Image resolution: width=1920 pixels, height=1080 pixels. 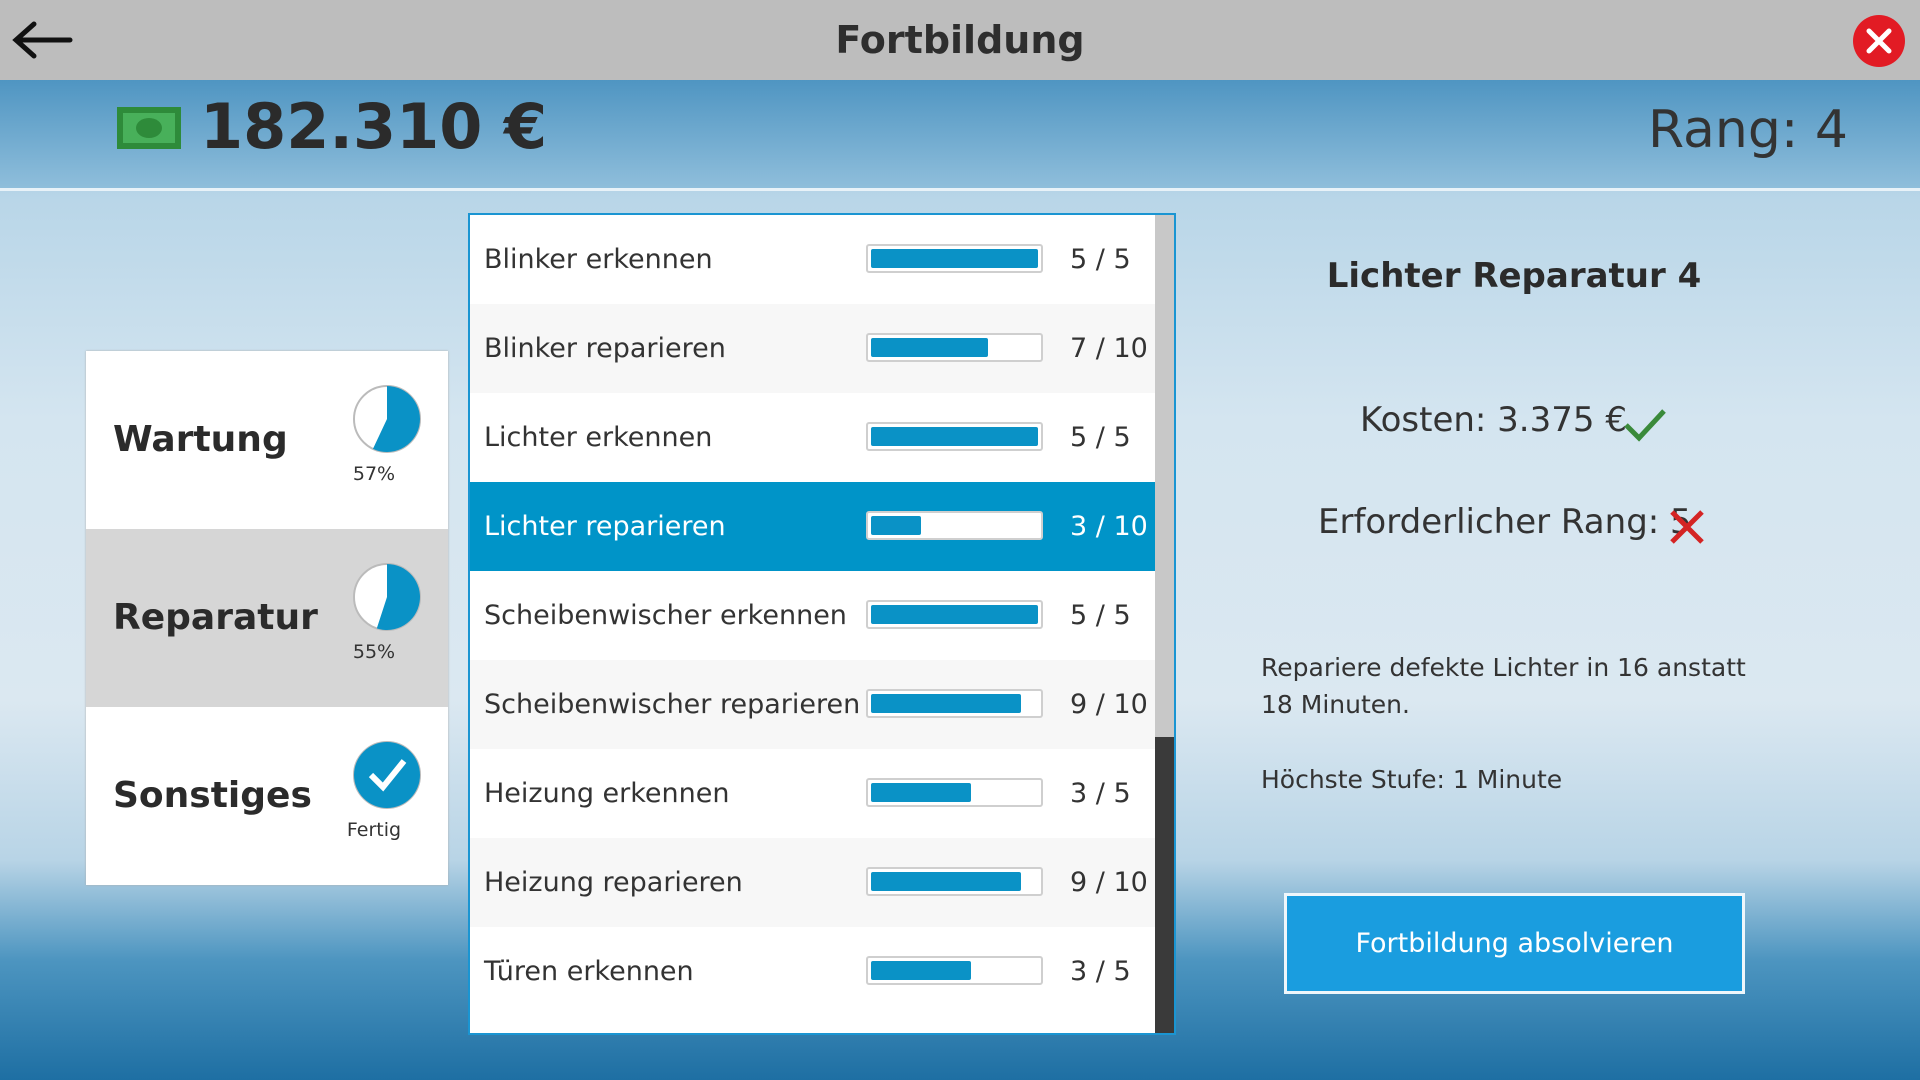 I want to click on check-mark, so click(x=387, y=775).